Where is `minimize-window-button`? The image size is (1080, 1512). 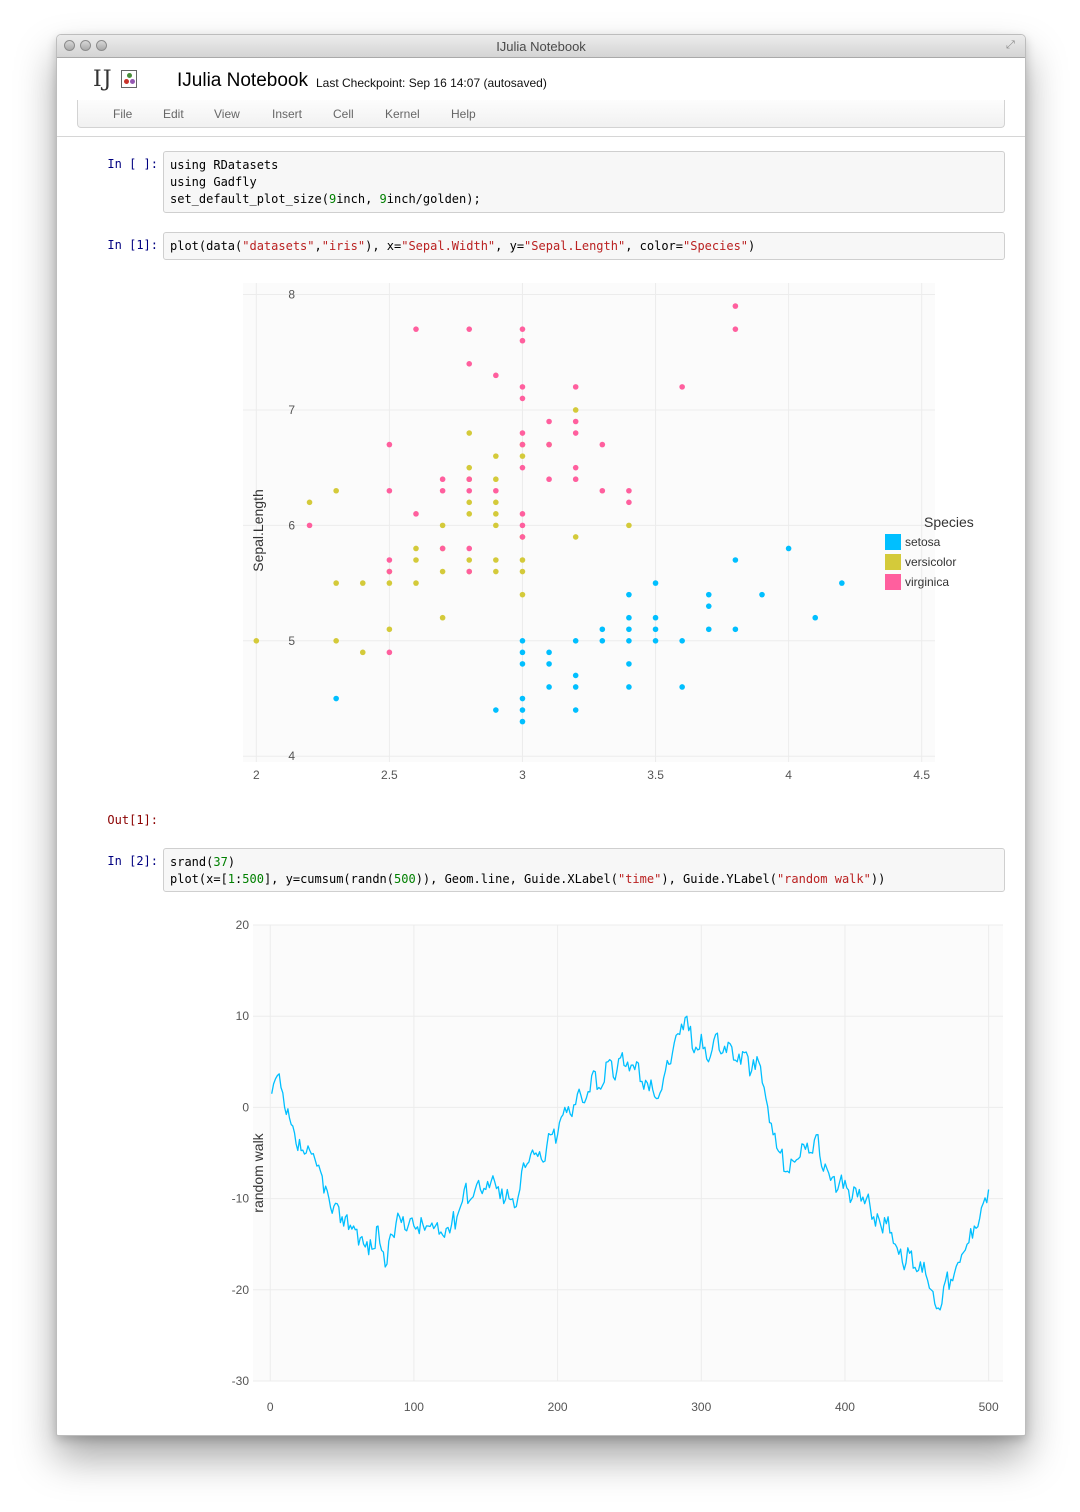 minimize-window-button is located at coordinates (85, 45).